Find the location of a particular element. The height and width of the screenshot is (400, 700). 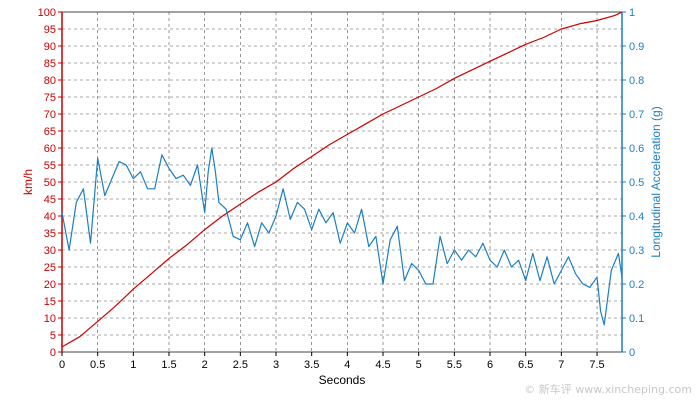

x-tick-label: 3.5 is located at coordinates (311, 365).